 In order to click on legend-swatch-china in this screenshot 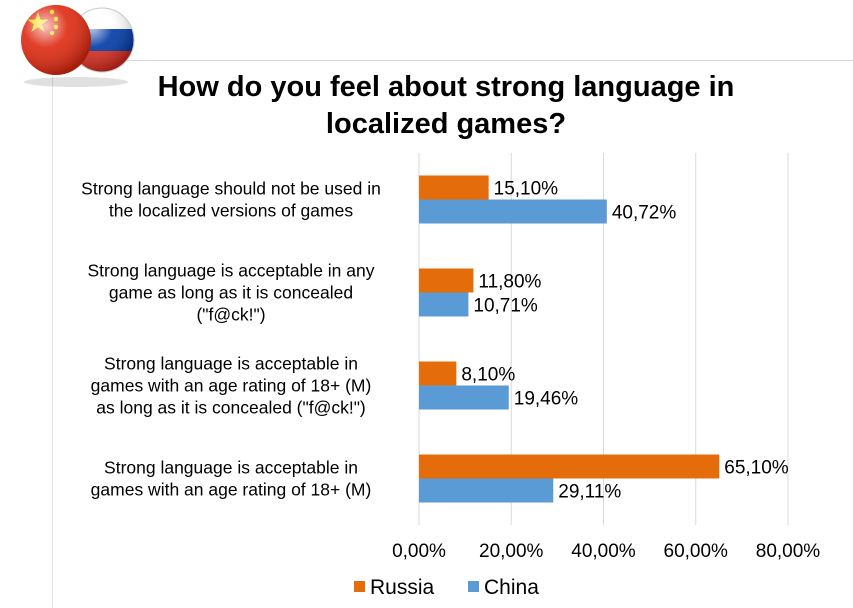, I will do `click(473, 586)`.